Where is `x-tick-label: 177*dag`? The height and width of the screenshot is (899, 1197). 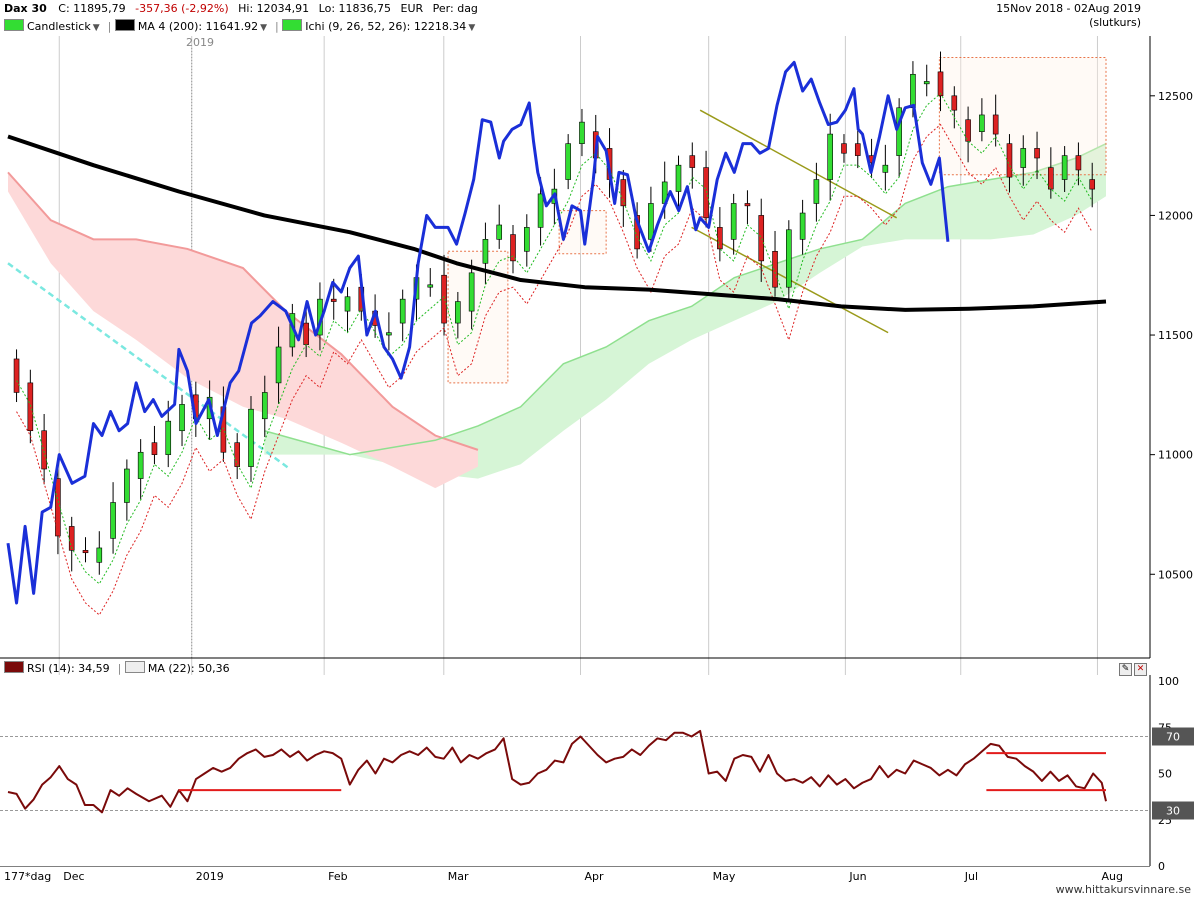 x-tick-label: 177*dag is located at coordinates (27, 876).